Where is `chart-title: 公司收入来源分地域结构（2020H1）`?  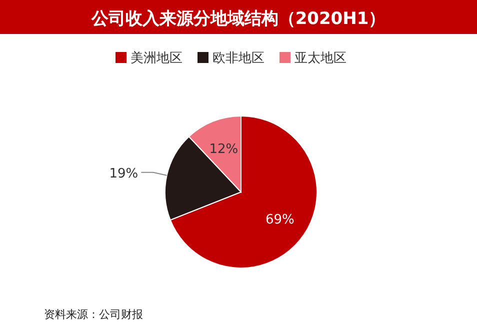 chart-title: 公司收入来源分地域结构（2020H1） is located at coordinates (238, 19).